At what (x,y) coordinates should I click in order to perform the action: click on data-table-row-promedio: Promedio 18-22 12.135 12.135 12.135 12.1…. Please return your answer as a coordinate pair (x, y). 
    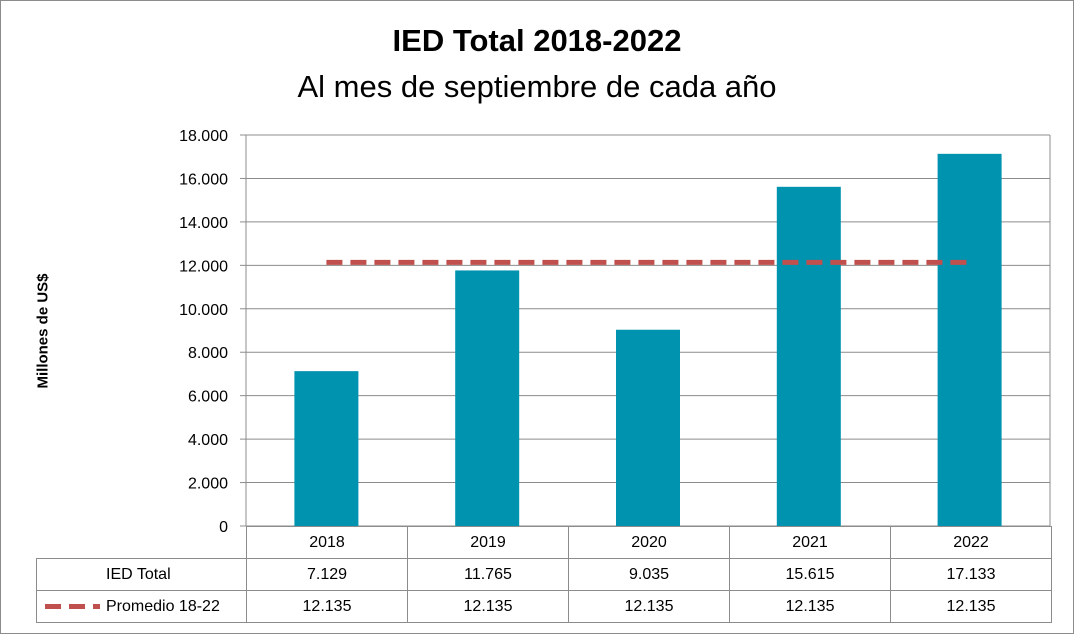
    Looking at the image, I should click on (544, 606).